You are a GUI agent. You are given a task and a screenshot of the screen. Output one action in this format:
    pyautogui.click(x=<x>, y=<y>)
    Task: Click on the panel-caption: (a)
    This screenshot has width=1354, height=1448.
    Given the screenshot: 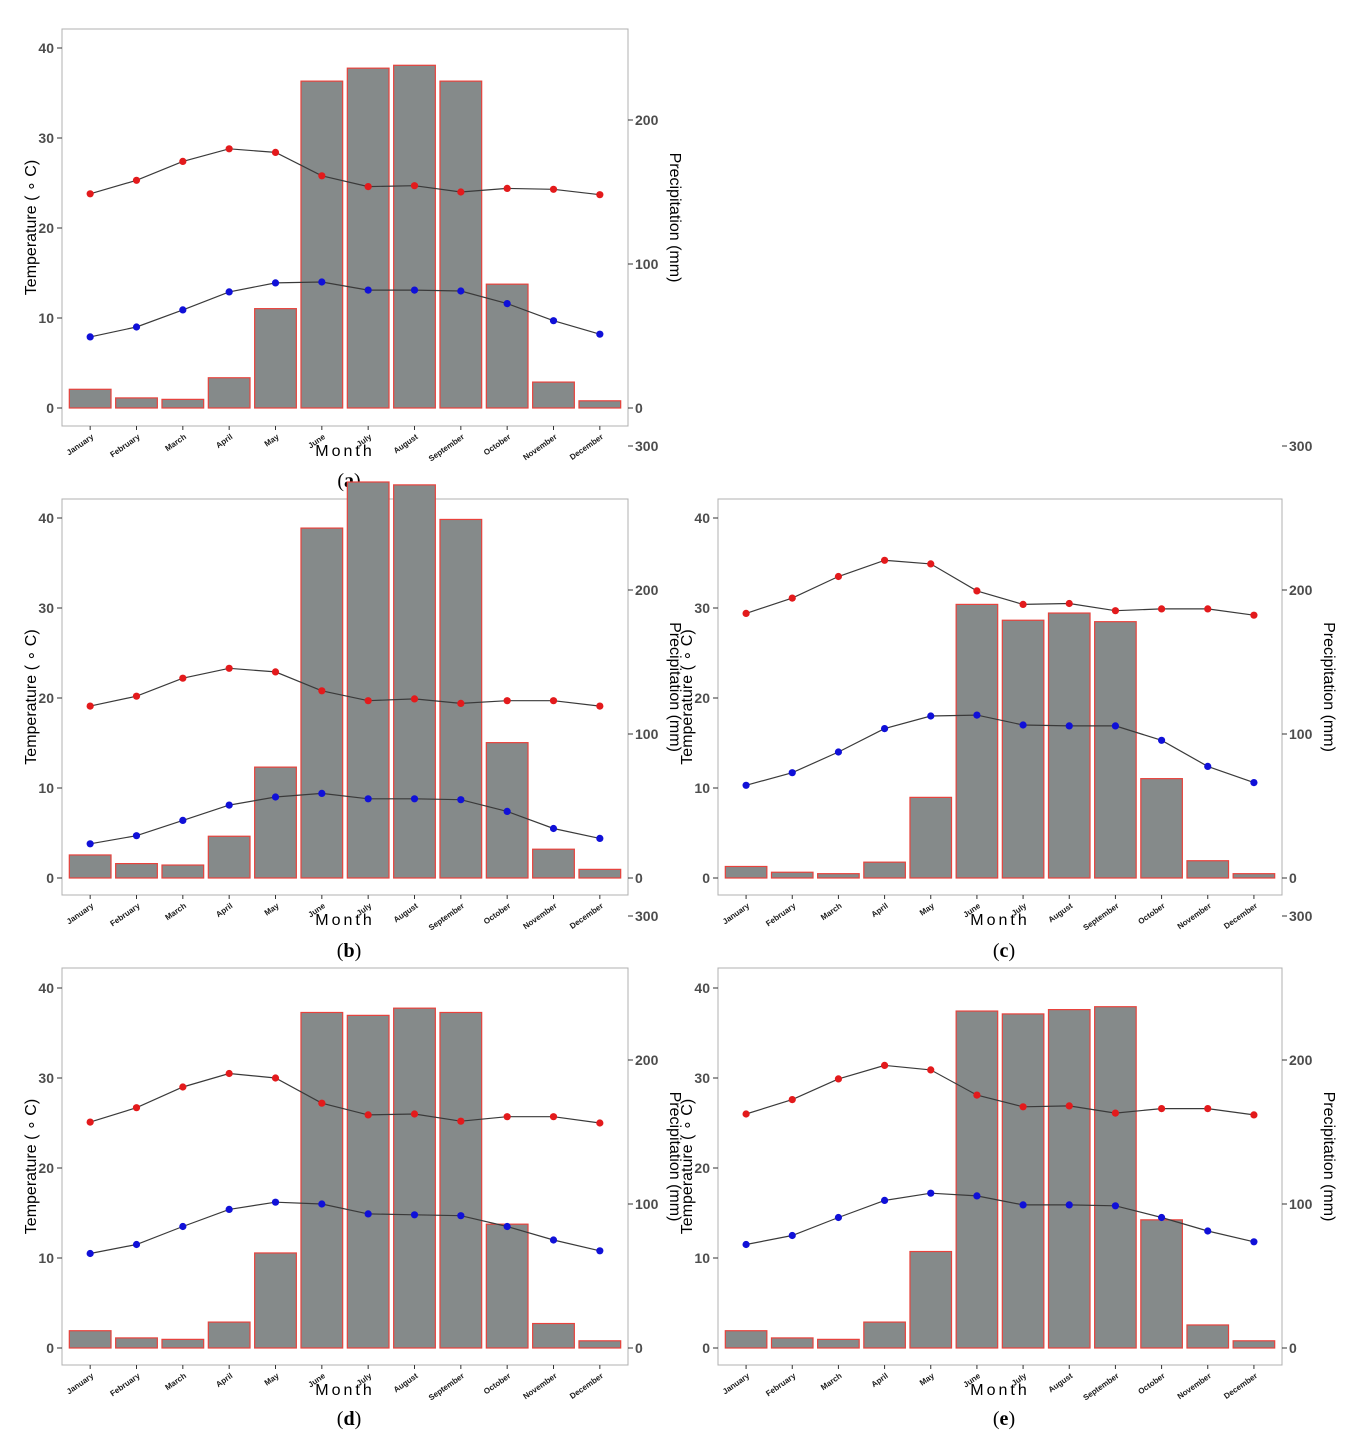 What is the action you would take?
    pyautogui.click(x=348, y=481)
    